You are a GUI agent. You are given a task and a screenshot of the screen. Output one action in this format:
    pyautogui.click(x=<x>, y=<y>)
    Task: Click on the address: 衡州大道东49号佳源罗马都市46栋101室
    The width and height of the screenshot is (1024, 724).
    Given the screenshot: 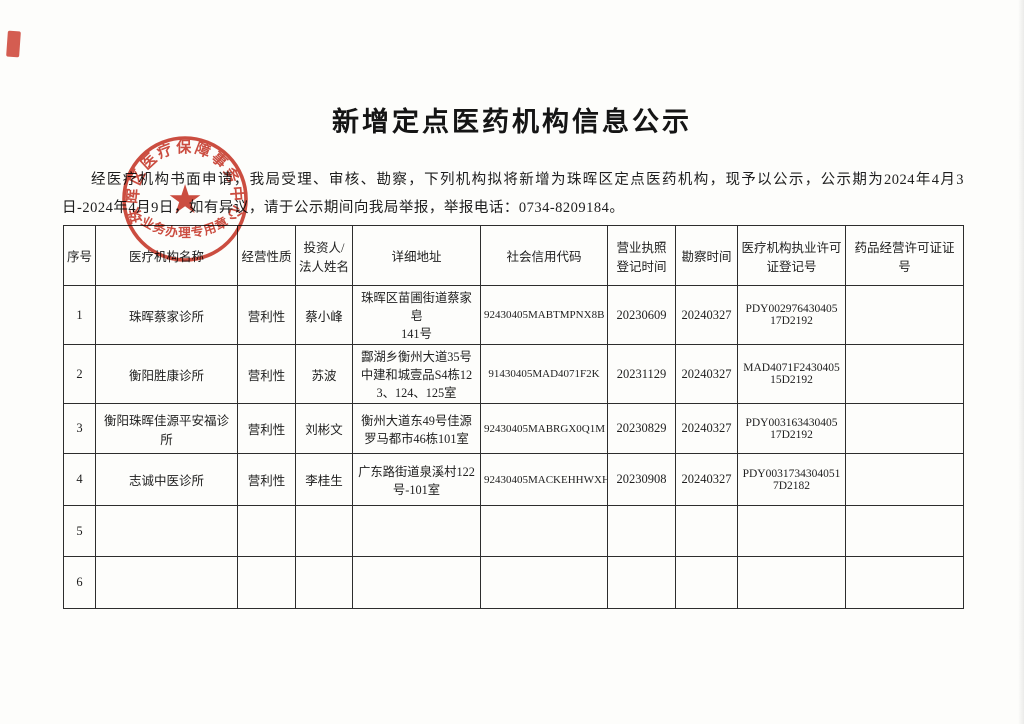 What is the action you would take?
    pyautogui.click(x=416, y=428)
    